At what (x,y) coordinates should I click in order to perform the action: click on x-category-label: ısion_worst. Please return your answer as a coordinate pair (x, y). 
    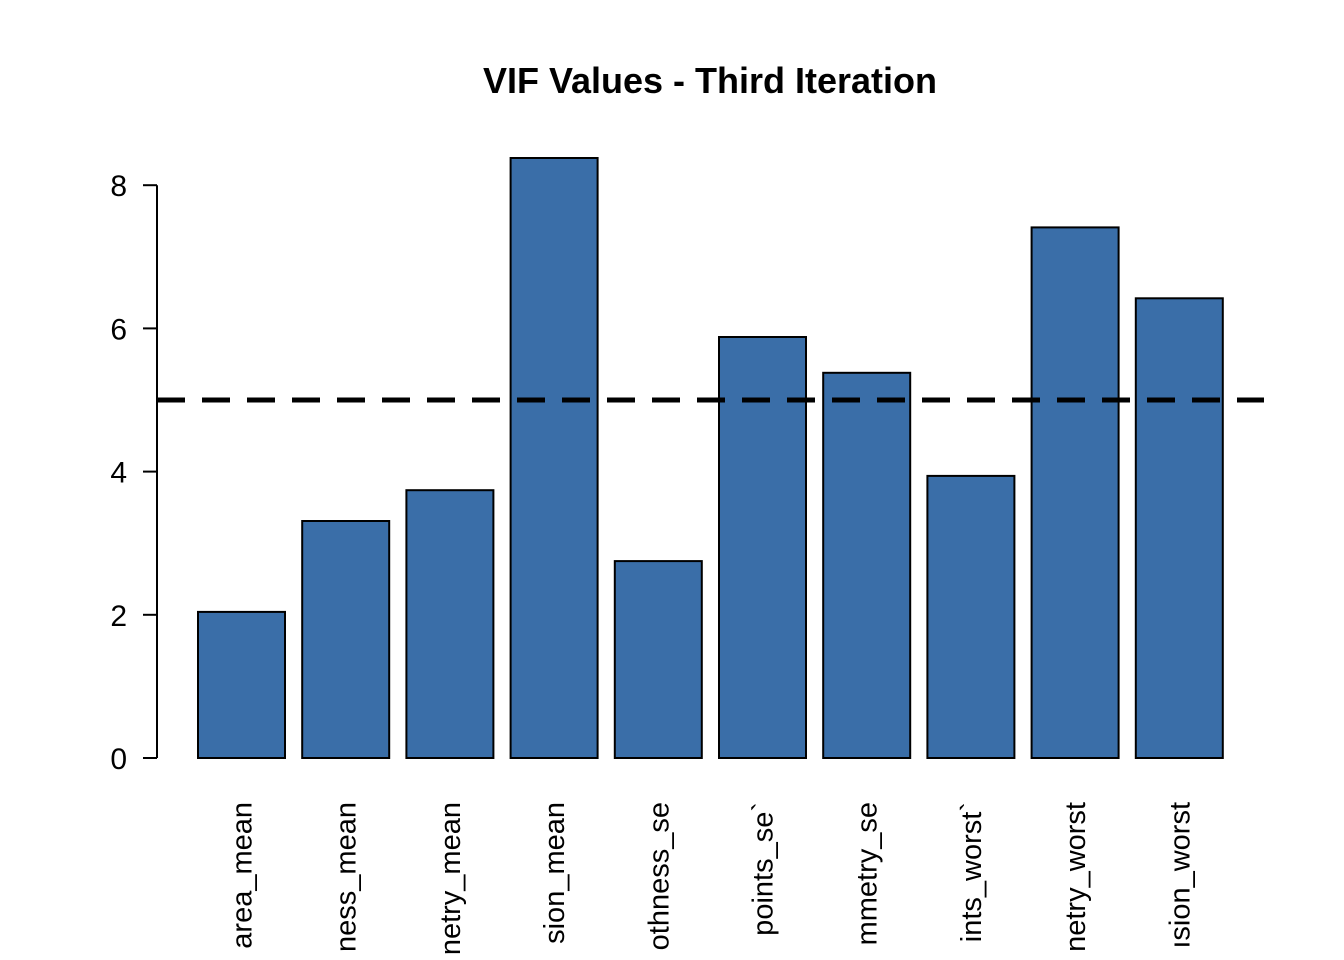
    Looking at the image, I should click on (1180, 875).